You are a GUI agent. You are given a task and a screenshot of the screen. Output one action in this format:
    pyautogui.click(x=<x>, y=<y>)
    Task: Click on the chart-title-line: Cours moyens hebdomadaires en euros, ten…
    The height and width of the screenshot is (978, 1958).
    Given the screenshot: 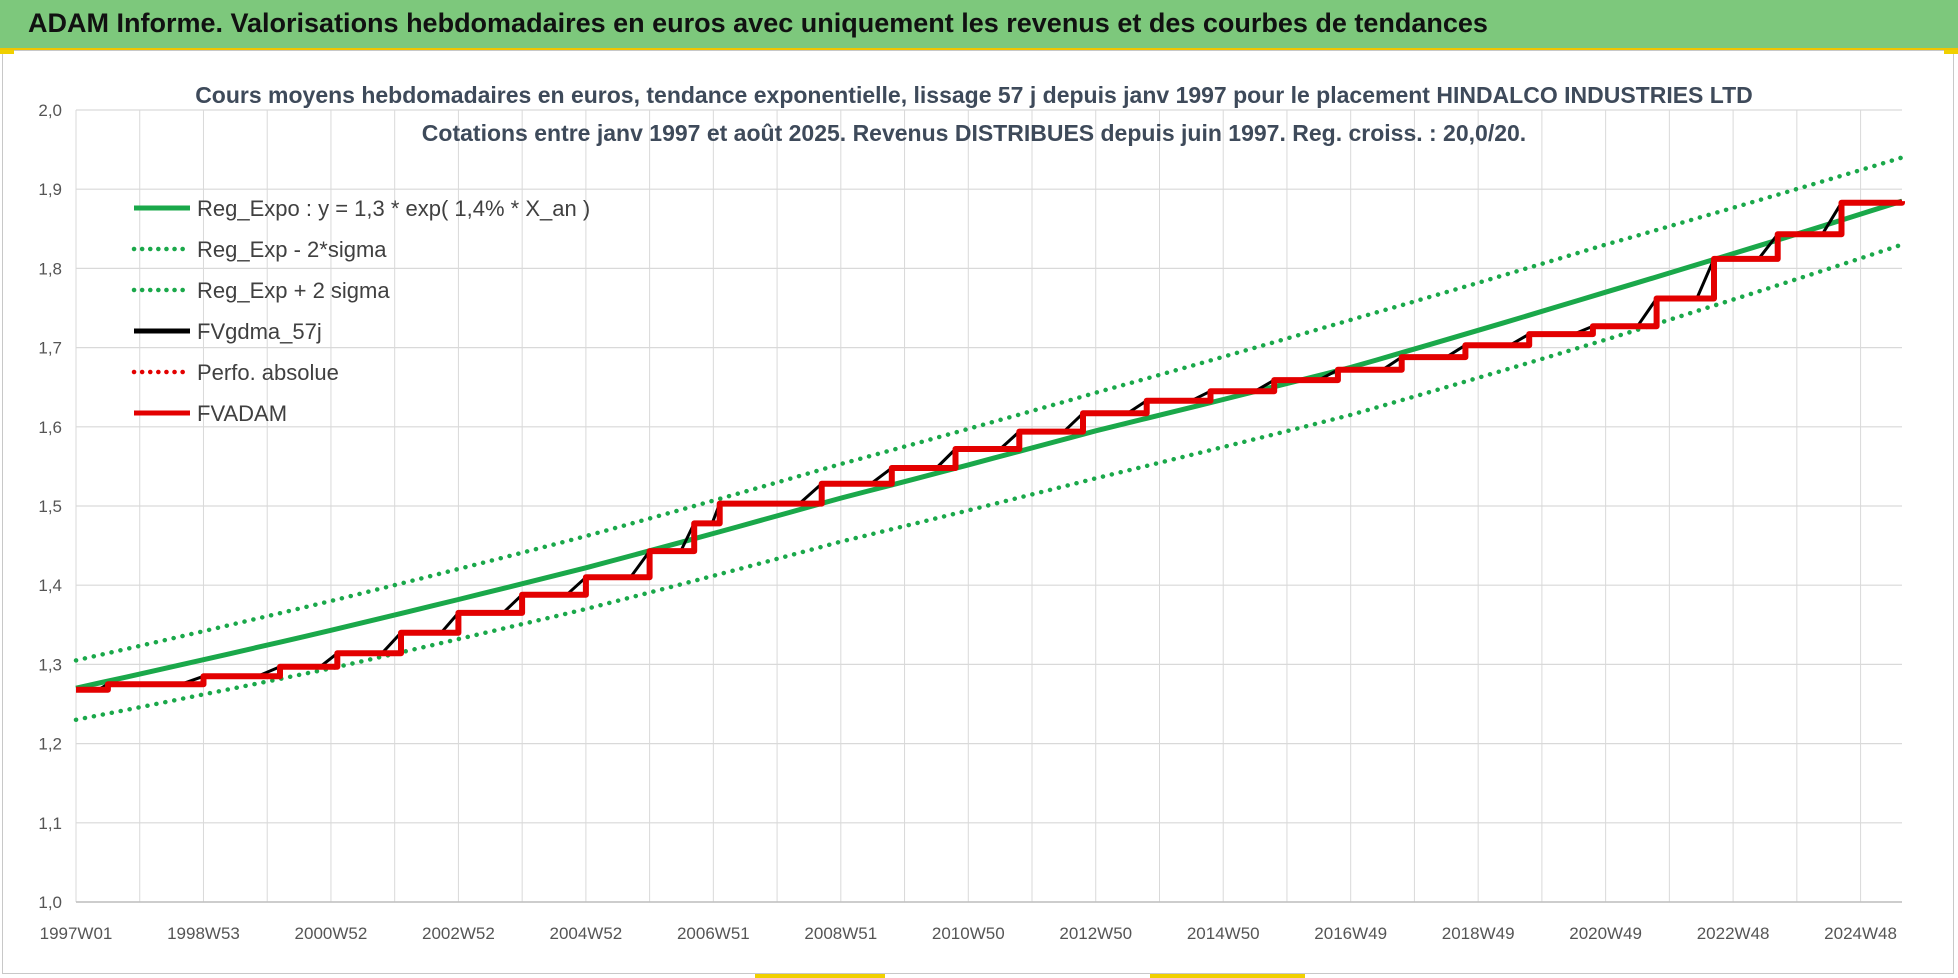 What is the action you would take?
    pyautogui.click(x=974, y=95)
    